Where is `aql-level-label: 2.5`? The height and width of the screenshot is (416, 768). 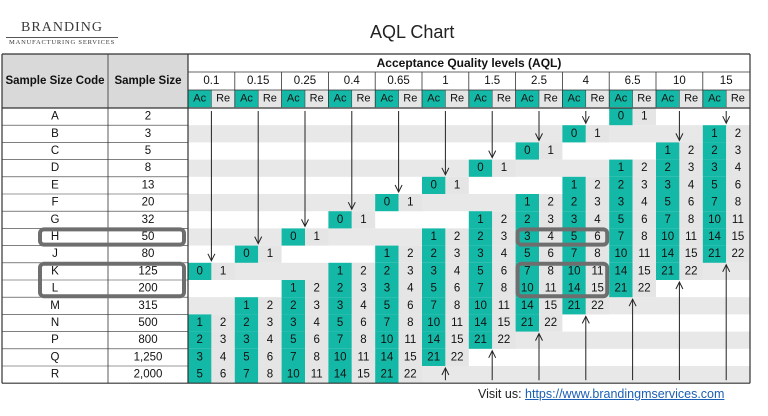 aql-level-label: 2.5 is located at coordinates (539, 81).